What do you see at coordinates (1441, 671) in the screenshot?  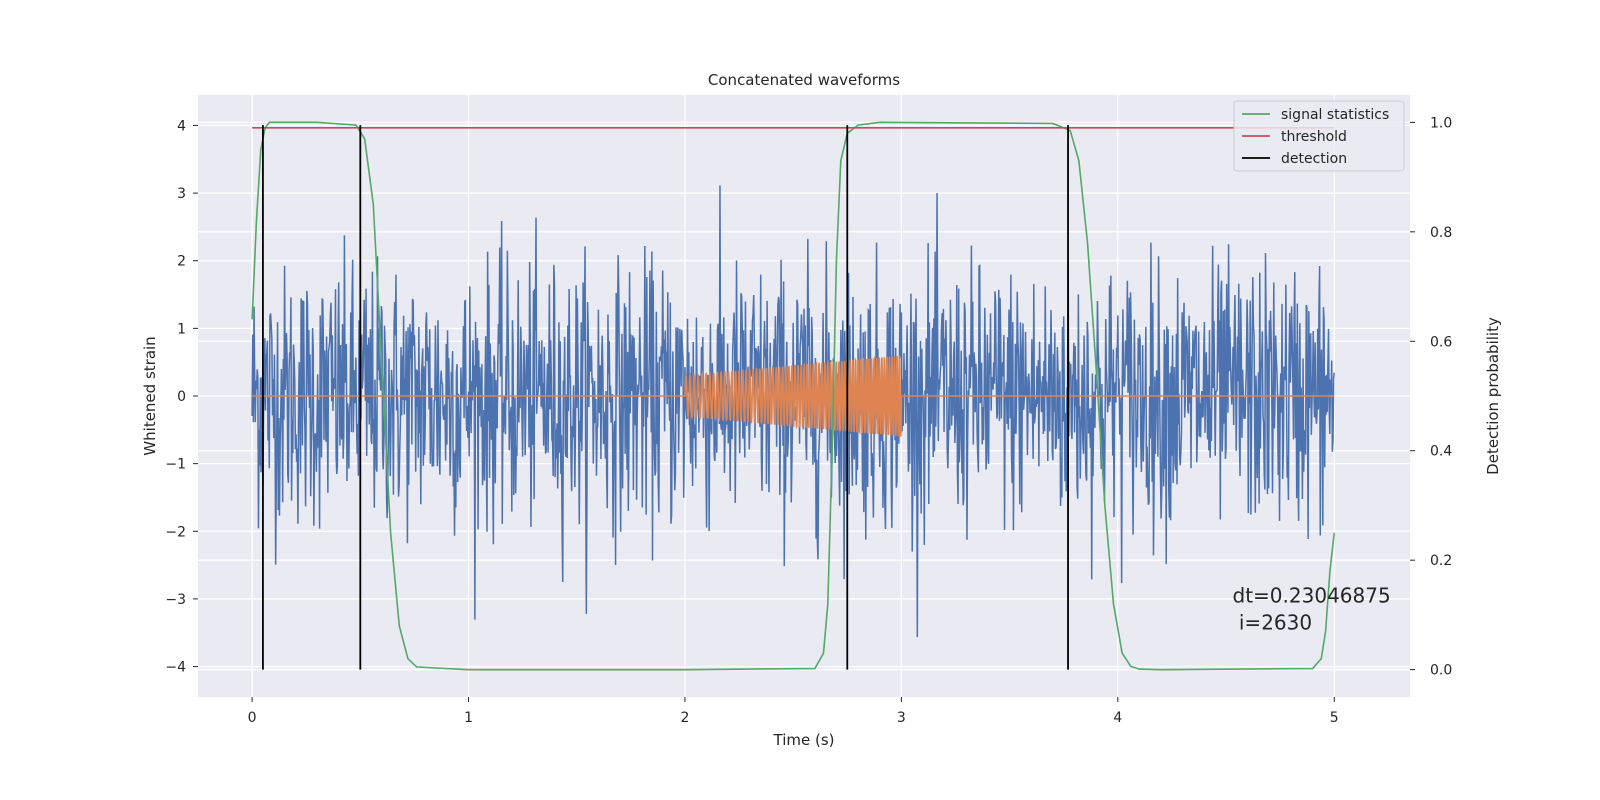 I see `y2-tick-label-0: 0.0` at bounding box center [1441, 671].